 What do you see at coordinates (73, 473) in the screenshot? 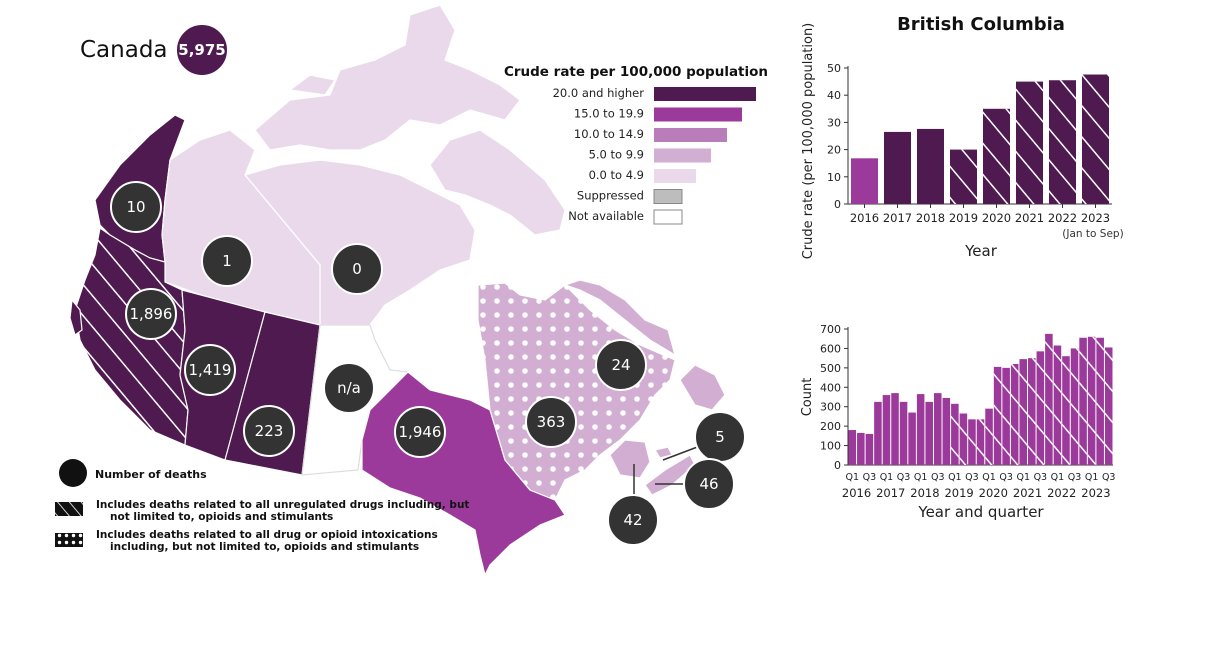
I see `bubble-legend-icon` at bounding box center [73, 473].